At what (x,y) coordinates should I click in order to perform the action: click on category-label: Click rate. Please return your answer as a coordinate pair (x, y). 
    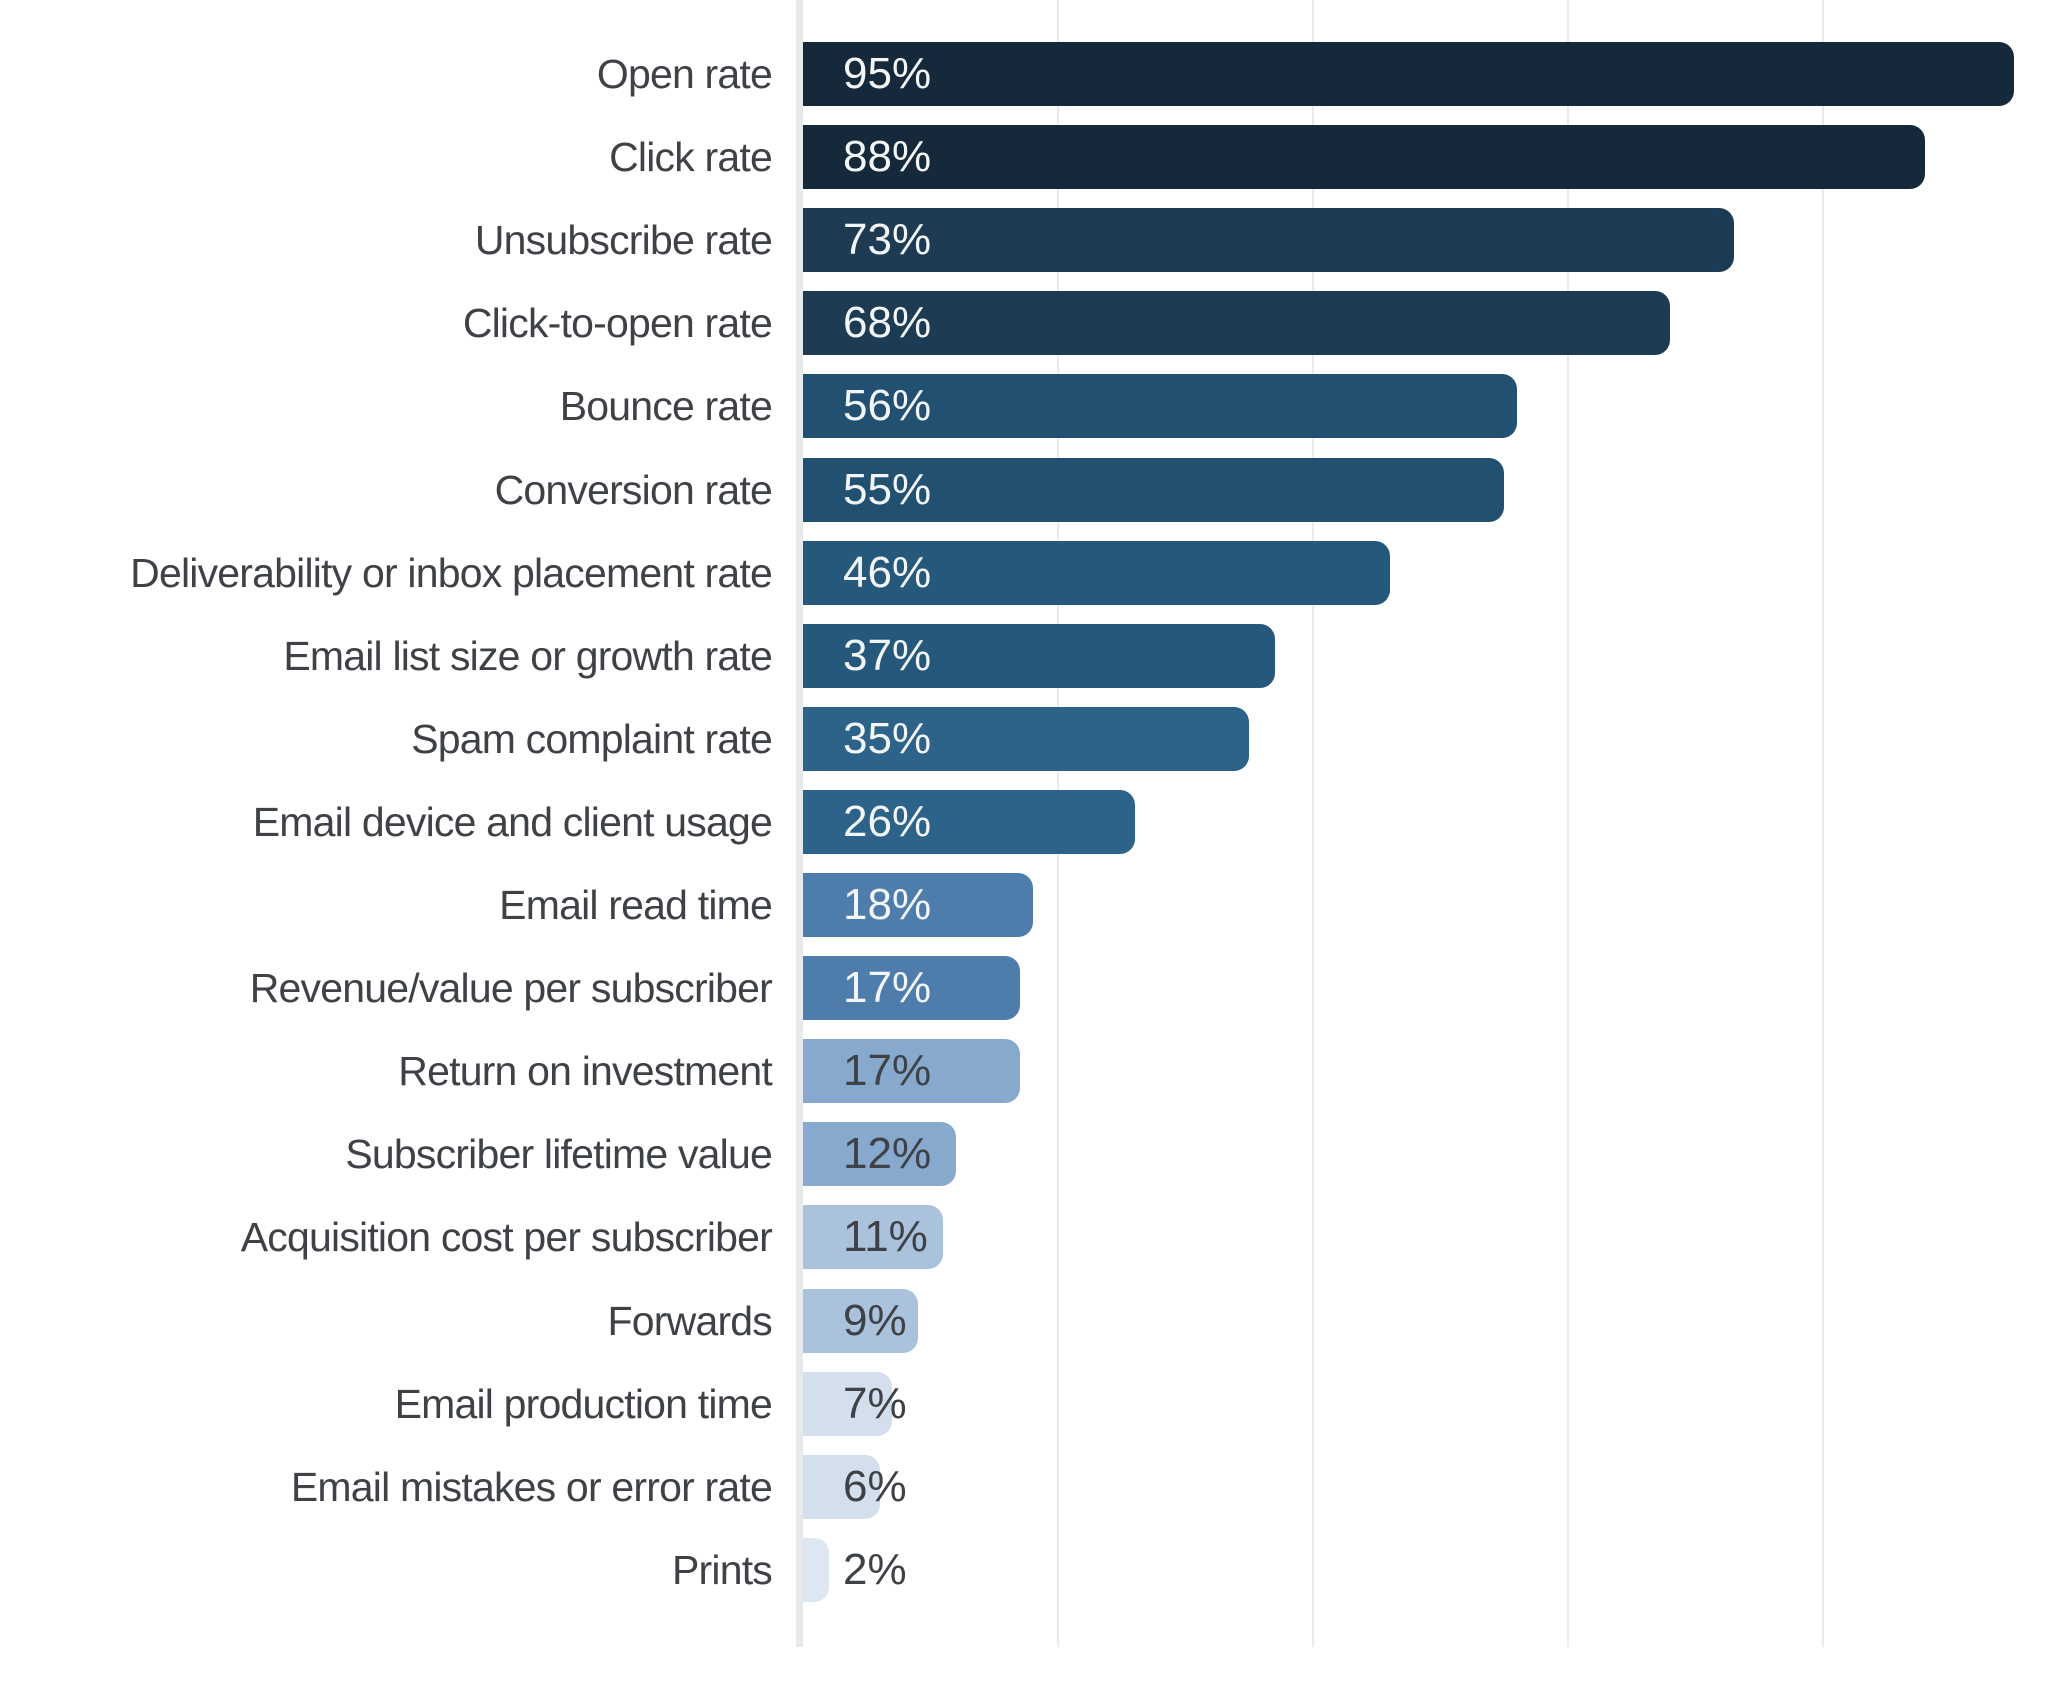
    Looking at the image, I should click on (691, 157).